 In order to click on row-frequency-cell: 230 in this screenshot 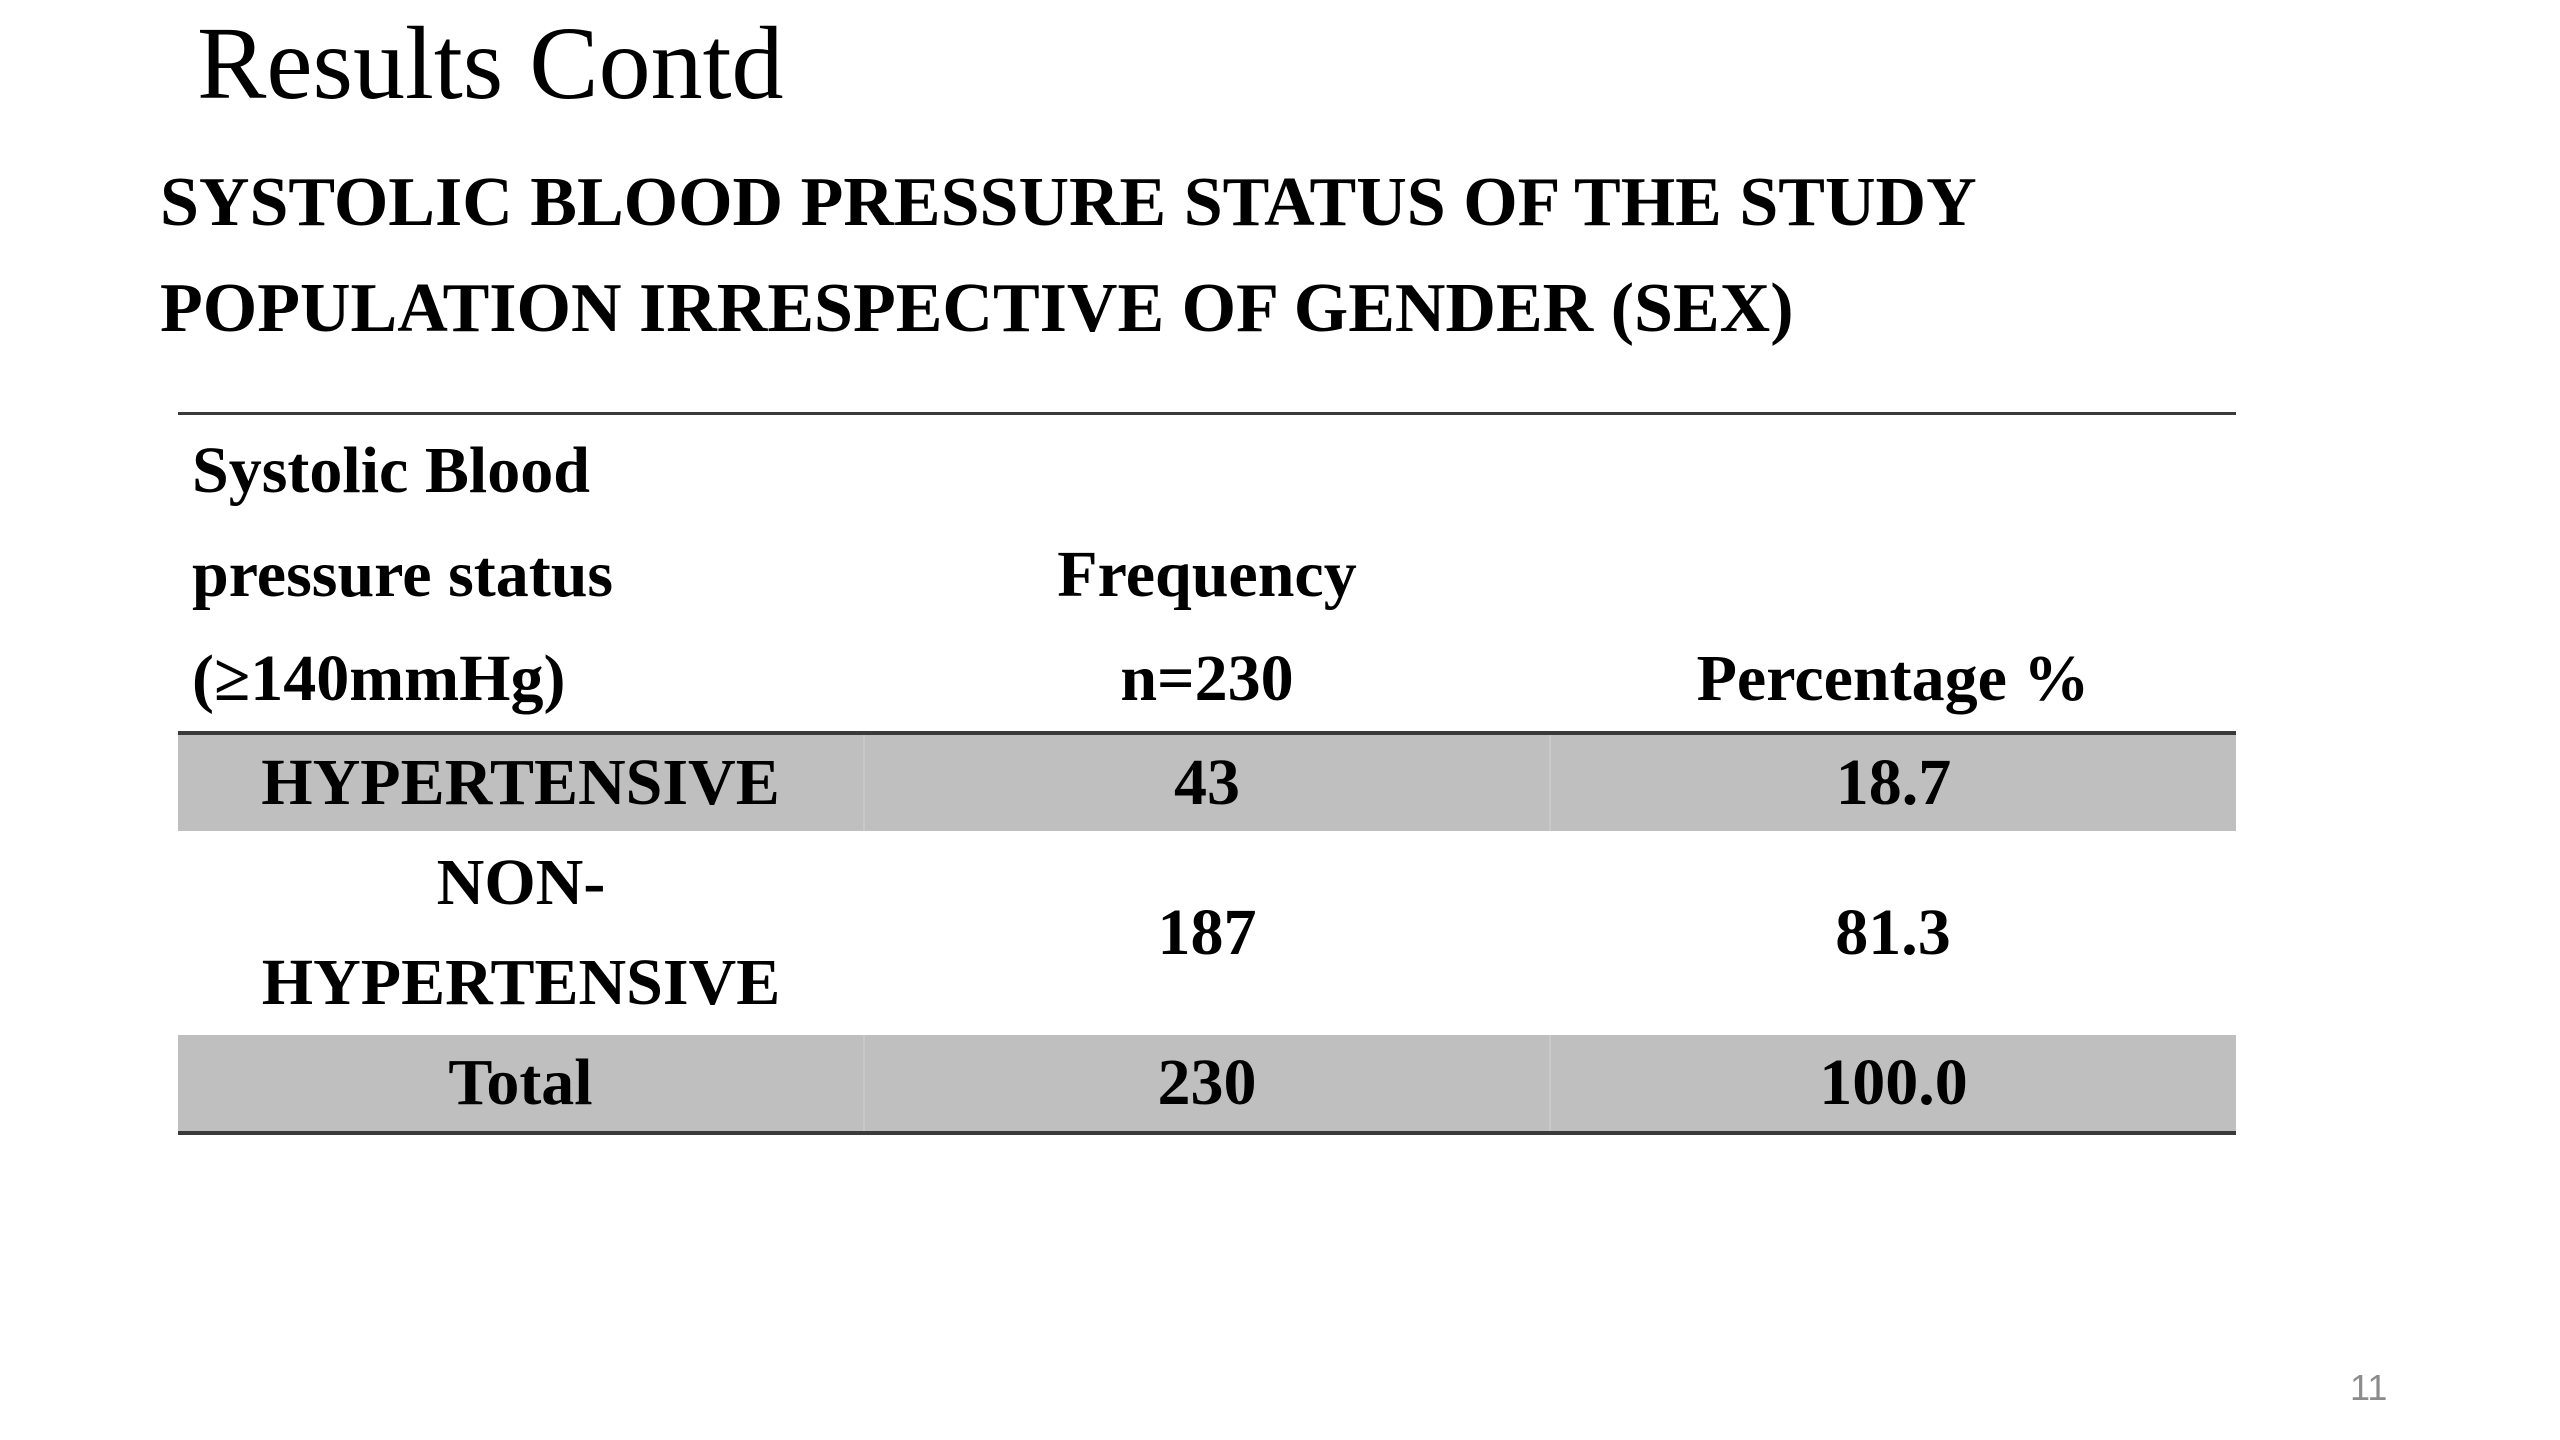, I will do `click(1206, 1084)`.